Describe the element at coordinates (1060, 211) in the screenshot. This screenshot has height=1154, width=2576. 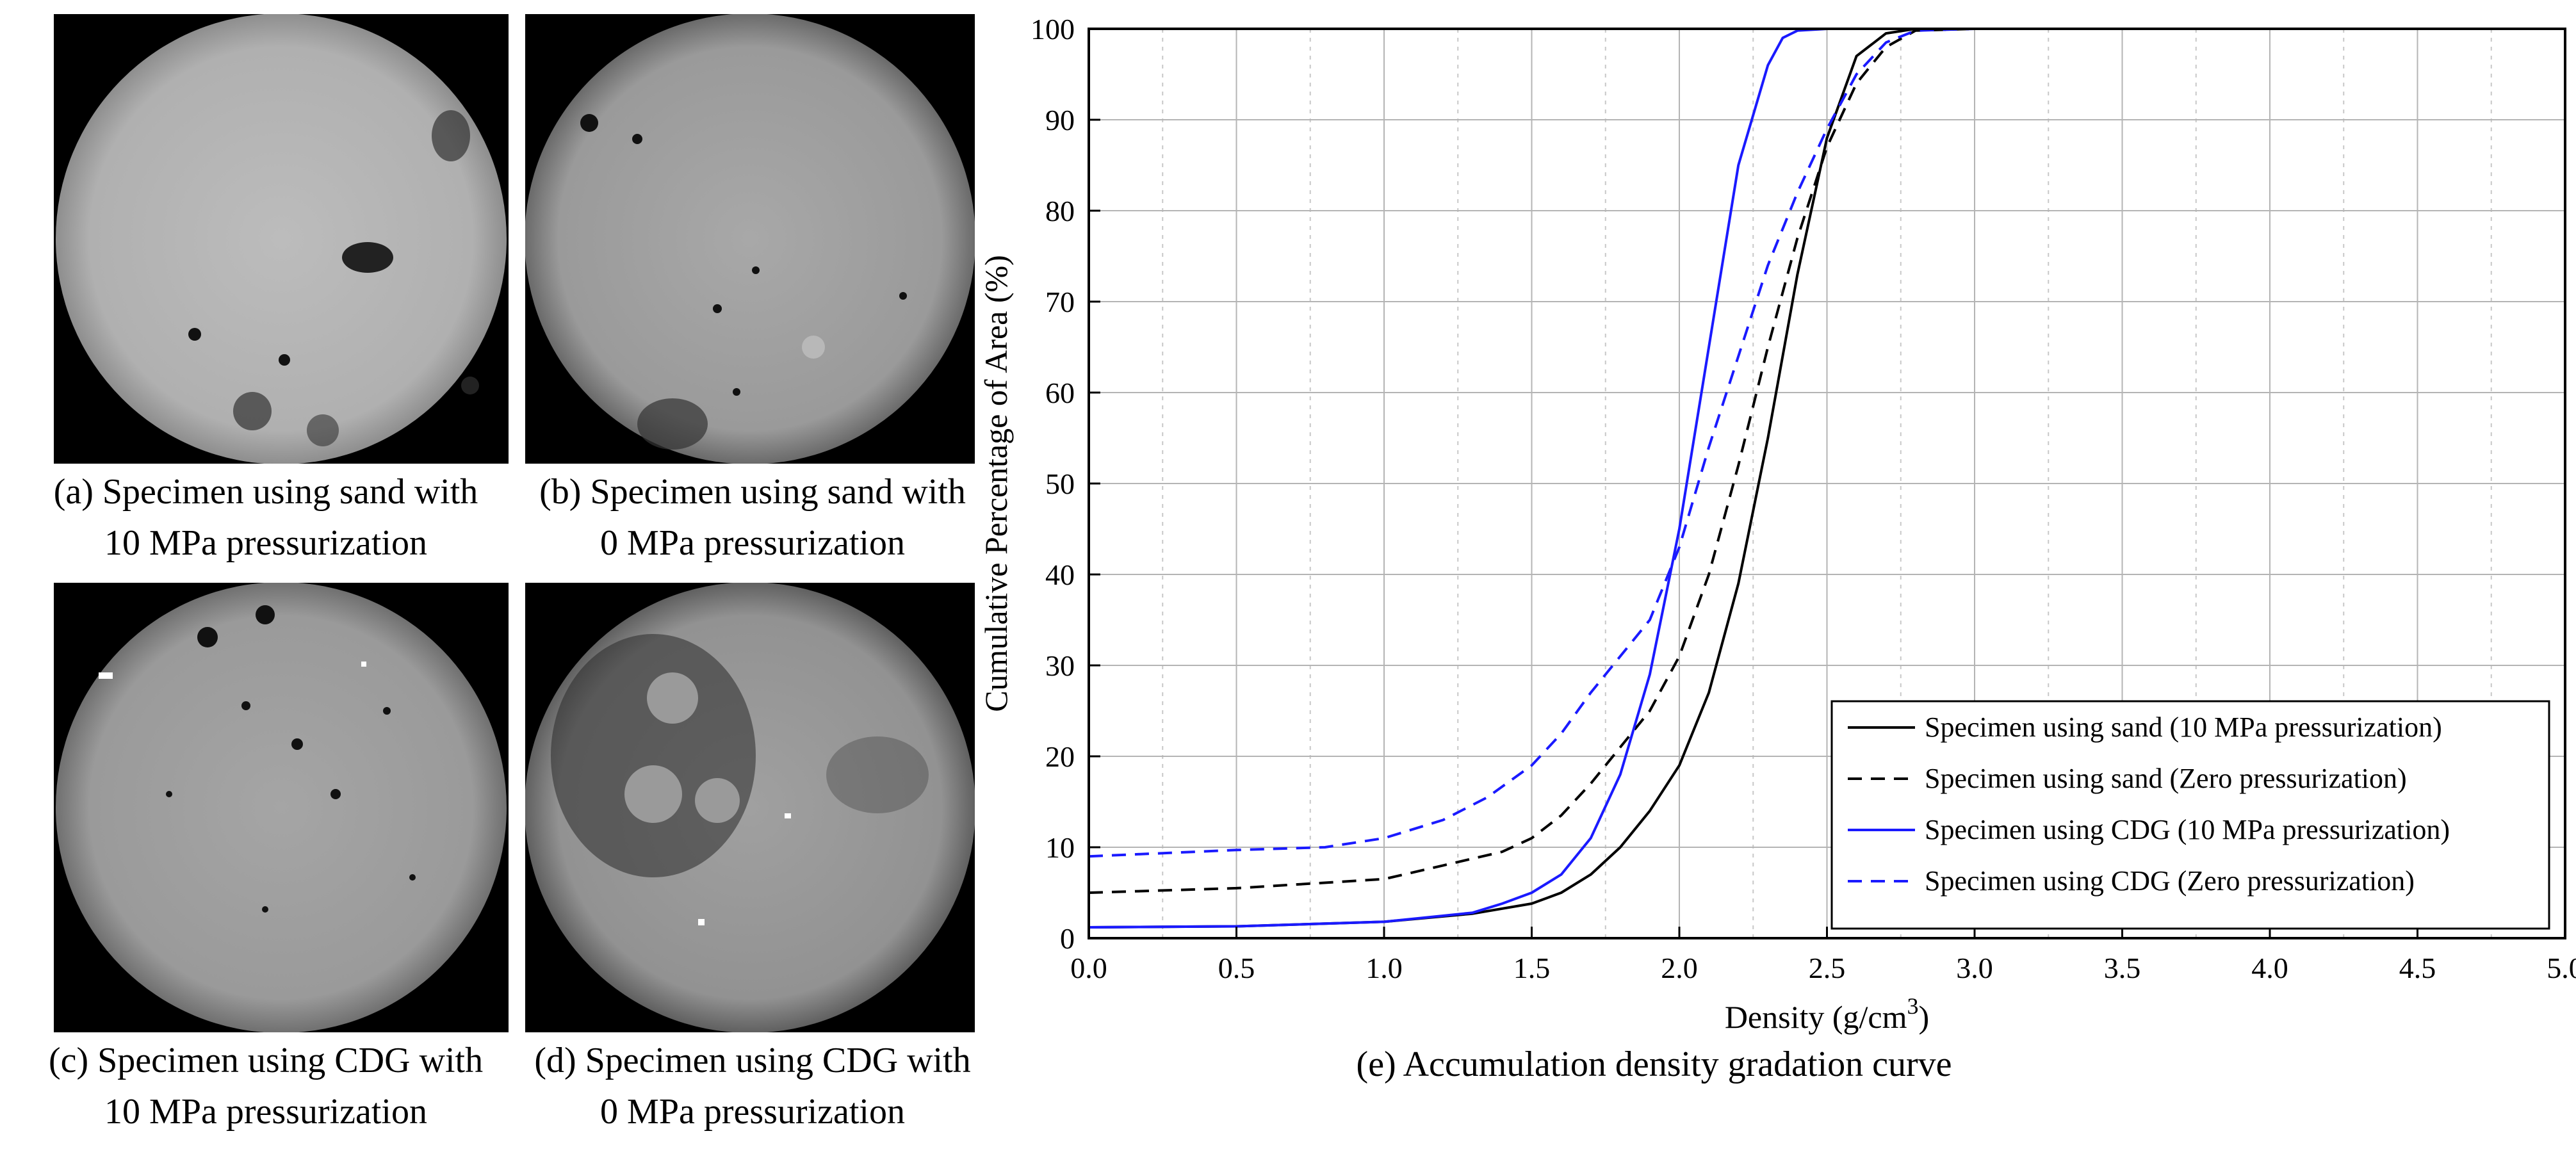
I see `y-tick-label: 80` at that location.